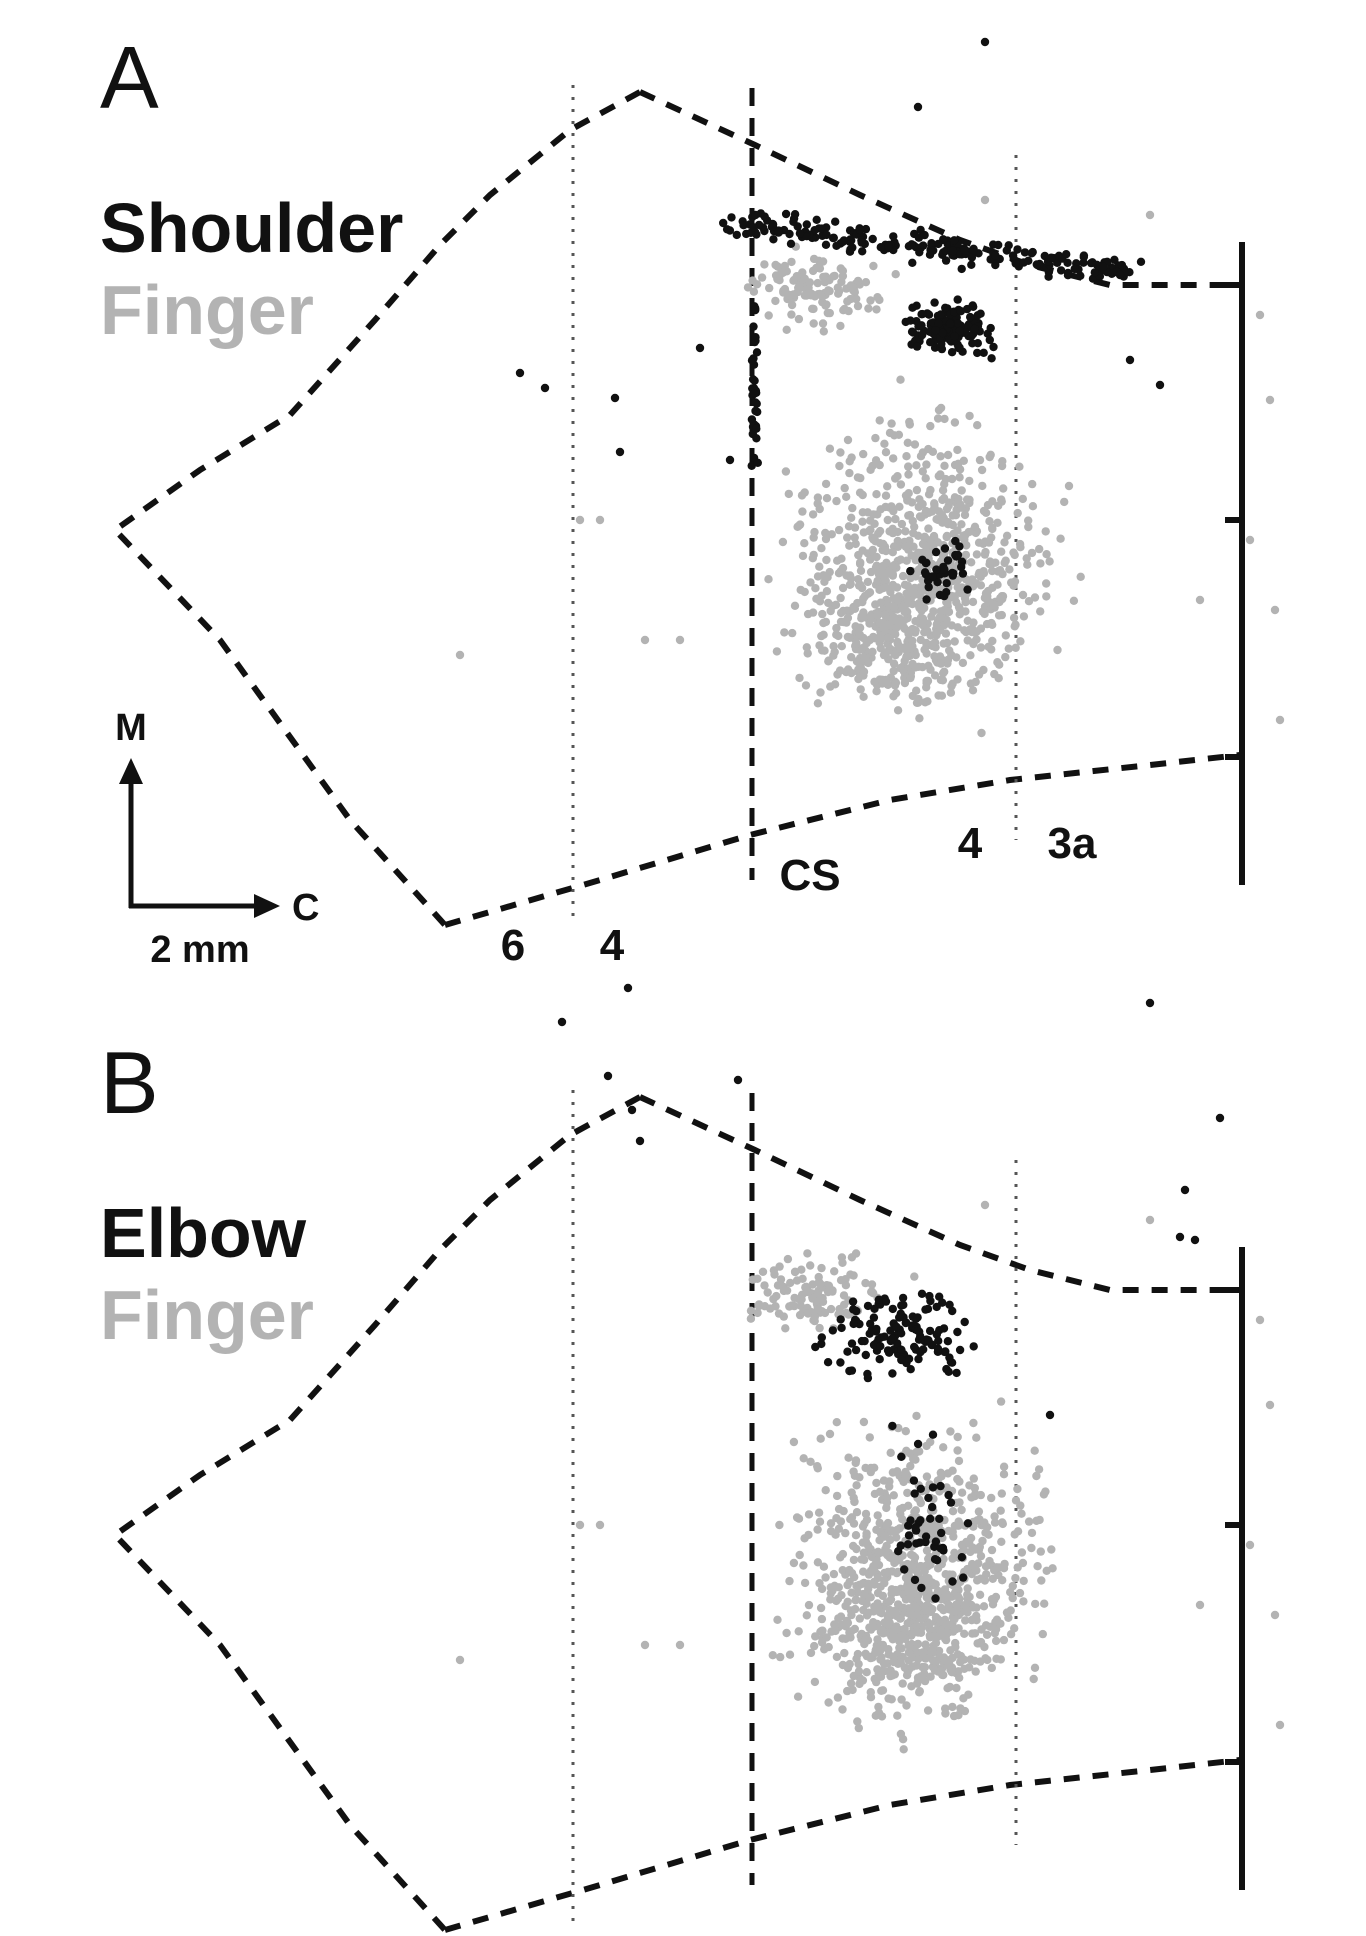 The height and width of the screenshot is (1936, 1366). Describe the element at coordinates (840, 320) in the screenshot. I see `shoulder-sites-a` at that location.